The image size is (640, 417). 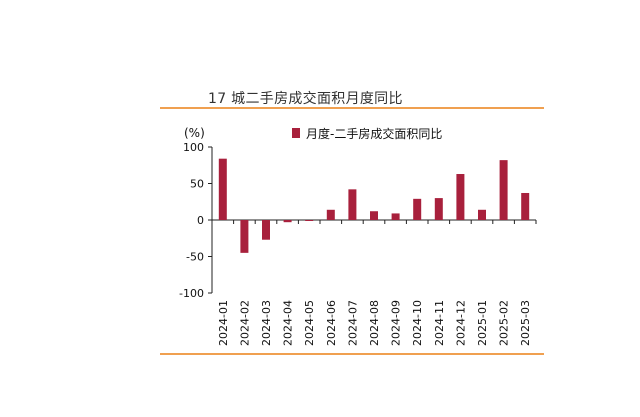 I want to click on y-tick-label: 100, so click(x=193, y=147).